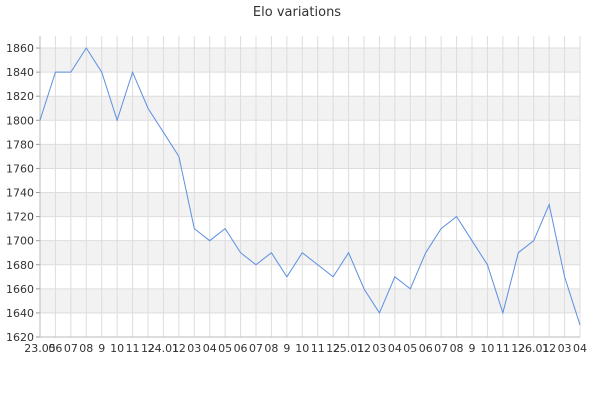 The height and width of the screenshot is (400, 600). Describe the element at coordinates (20, 241) in the screenshot. I see `y-tick-label: 1700` at that location.